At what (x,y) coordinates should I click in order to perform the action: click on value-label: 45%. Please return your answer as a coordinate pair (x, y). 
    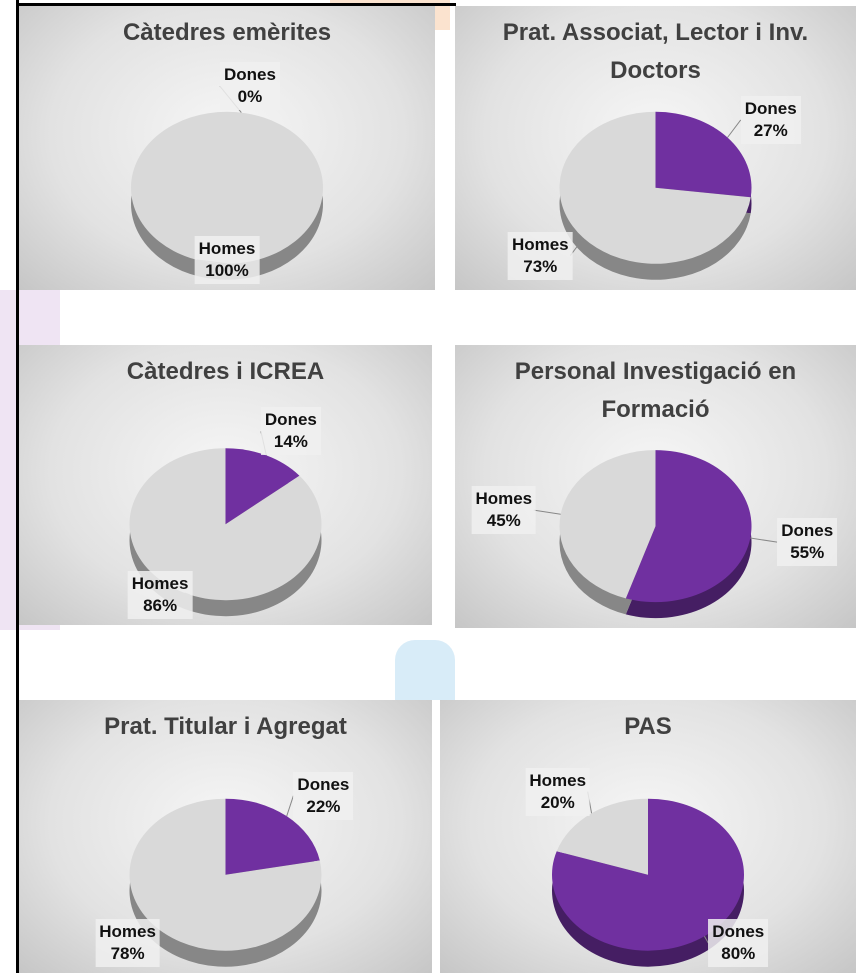
    Looking at the image, I should click on (503, 521).